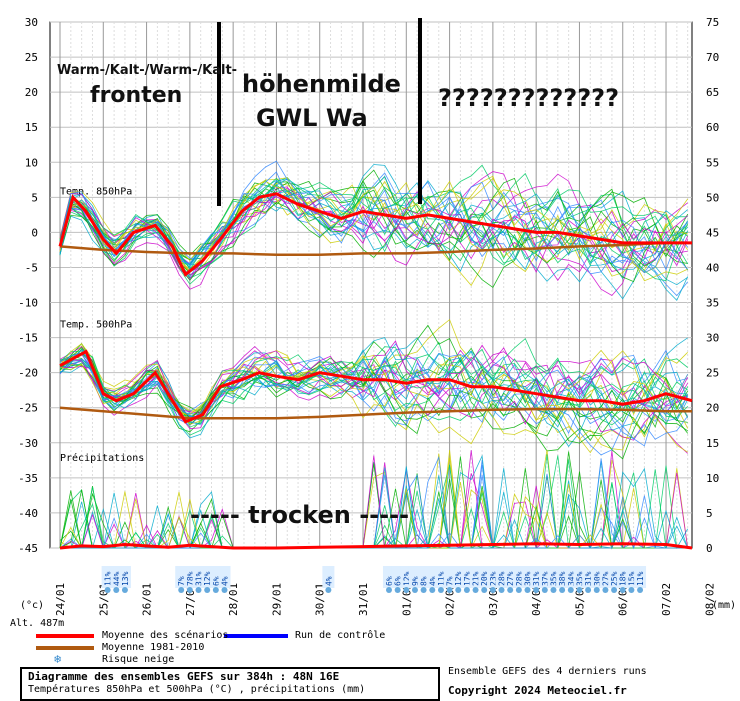 The image size is (740, 701). I want to click on panel-label-precip: Précipitations, so click(102, 458).